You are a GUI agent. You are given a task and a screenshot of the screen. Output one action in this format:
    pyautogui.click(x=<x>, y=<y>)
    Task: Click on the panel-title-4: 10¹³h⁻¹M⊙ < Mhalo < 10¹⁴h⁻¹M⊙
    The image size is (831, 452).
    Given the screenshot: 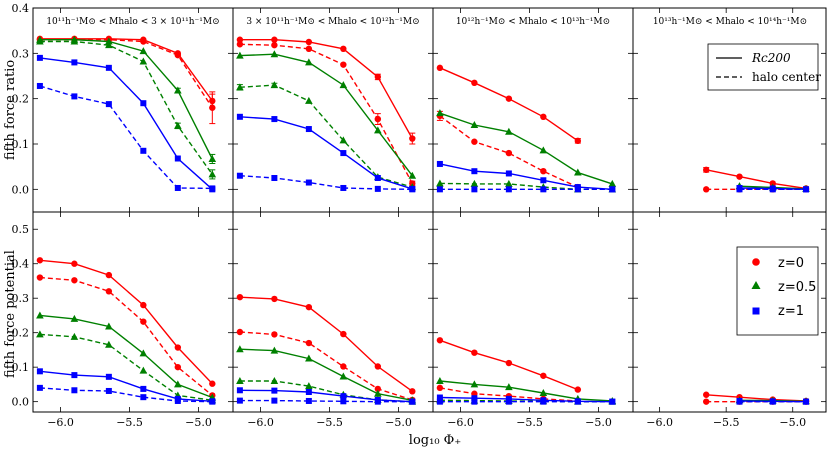 What is the action you would take?
    pyautogui.click(x=730, y=22)
    